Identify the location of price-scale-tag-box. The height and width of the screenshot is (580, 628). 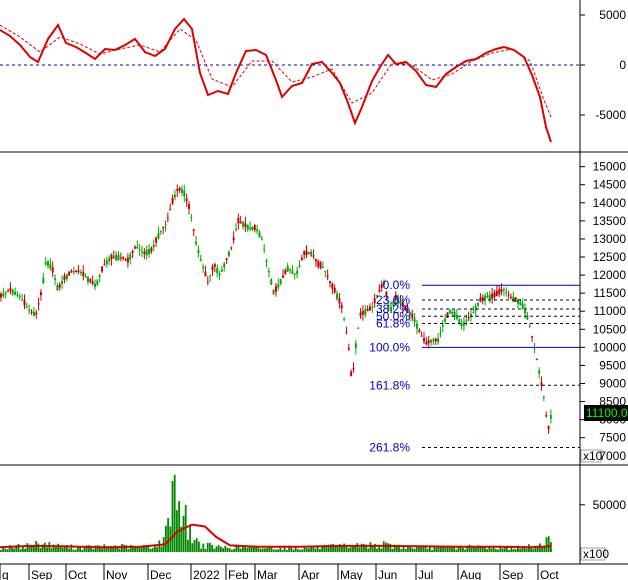
(591, 456).